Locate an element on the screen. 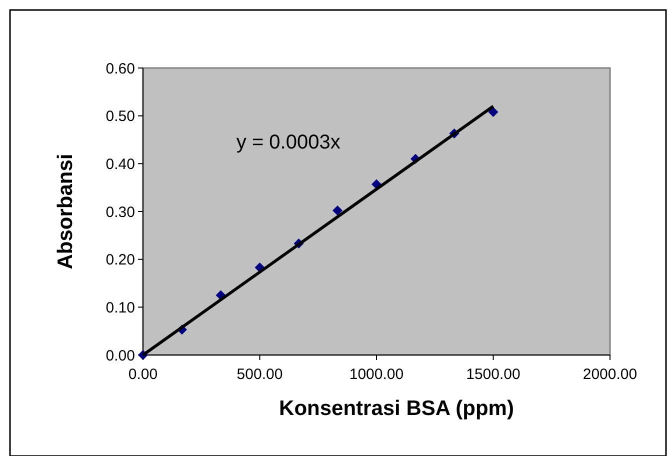 This screenshot has height=456, width=668. x-tick-label: 1500.00 is located at coordinates (493, 374).